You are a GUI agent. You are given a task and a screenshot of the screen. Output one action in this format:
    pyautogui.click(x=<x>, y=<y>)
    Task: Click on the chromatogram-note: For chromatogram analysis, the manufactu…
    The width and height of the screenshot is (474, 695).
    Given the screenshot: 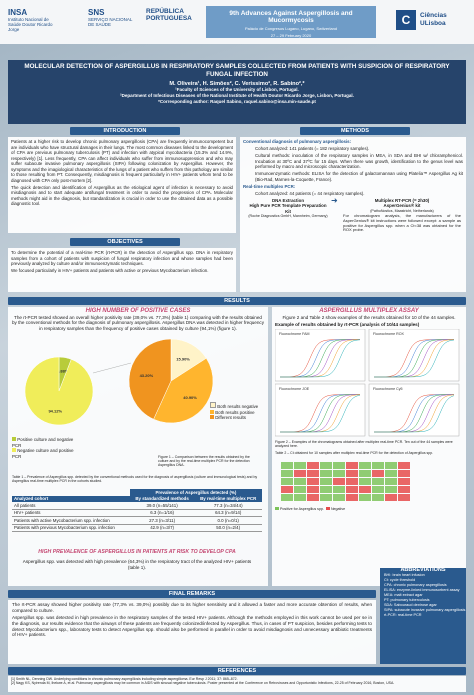 What is the action you would take?
    pyautogui.click(x=402, y=223)
    